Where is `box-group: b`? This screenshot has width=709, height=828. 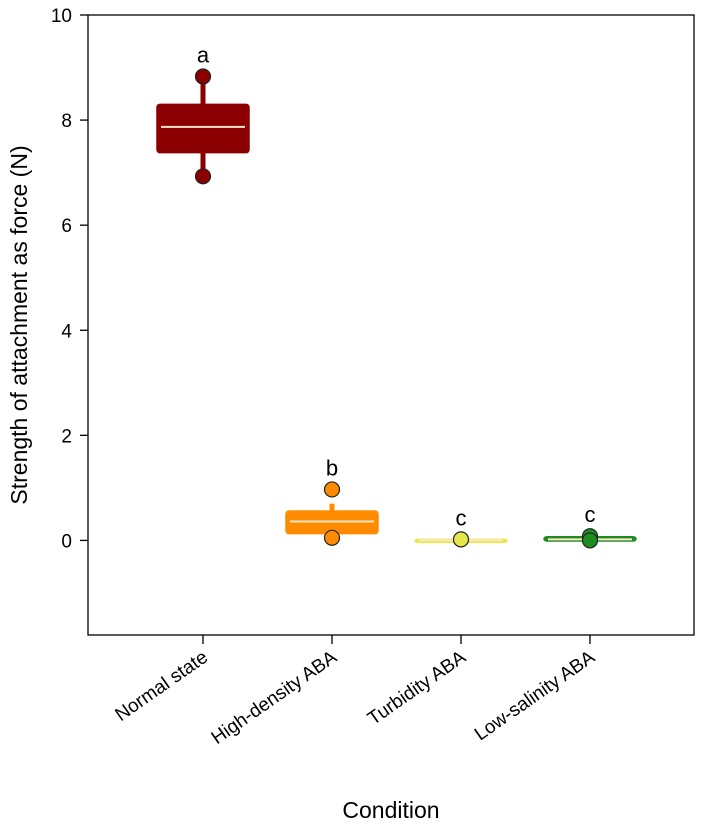 box-group: b is located at coordinates (332, 500).